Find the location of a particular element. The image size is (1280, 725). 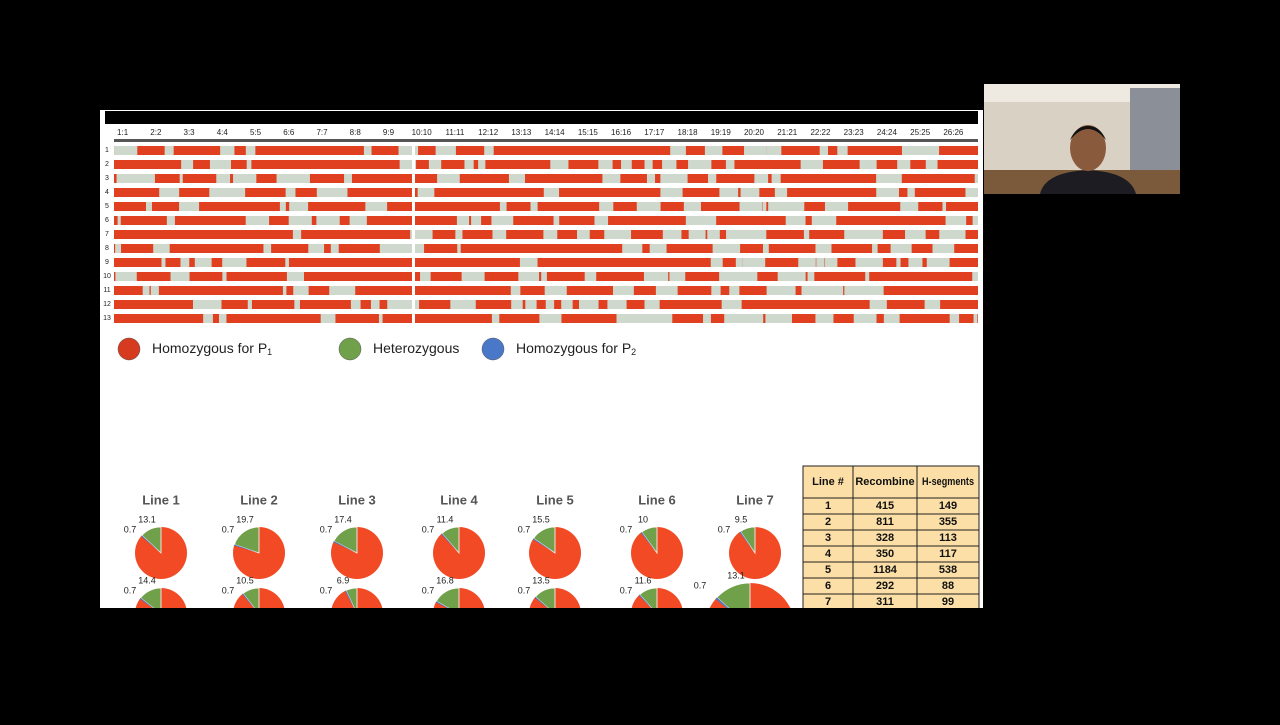

chromosome-label: 10:10 is located at coordinates (422, 132).